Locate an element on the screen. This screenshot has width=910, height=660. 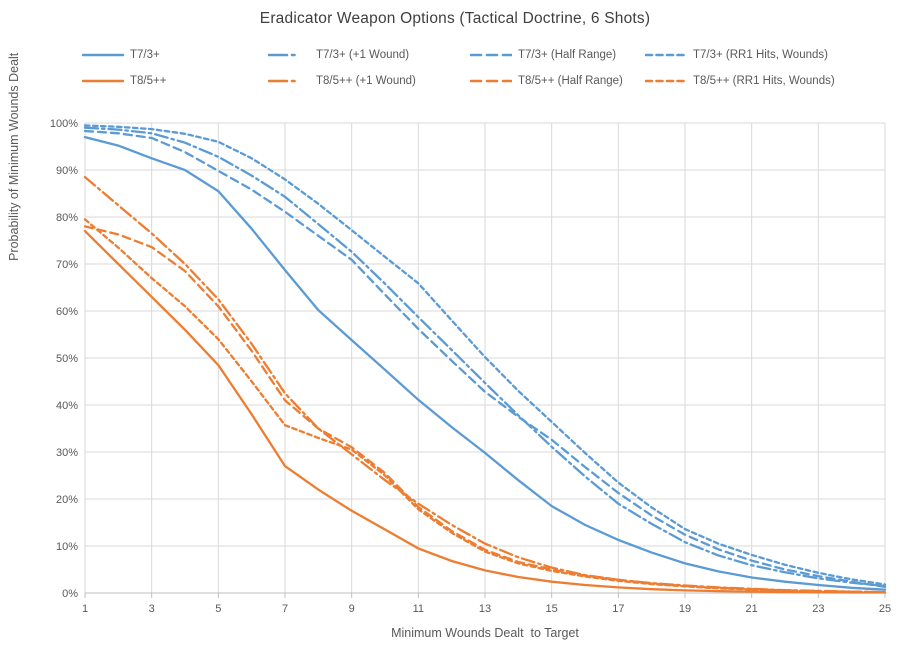
legend-item: T7/3+ is located at coordinates (175, 55).